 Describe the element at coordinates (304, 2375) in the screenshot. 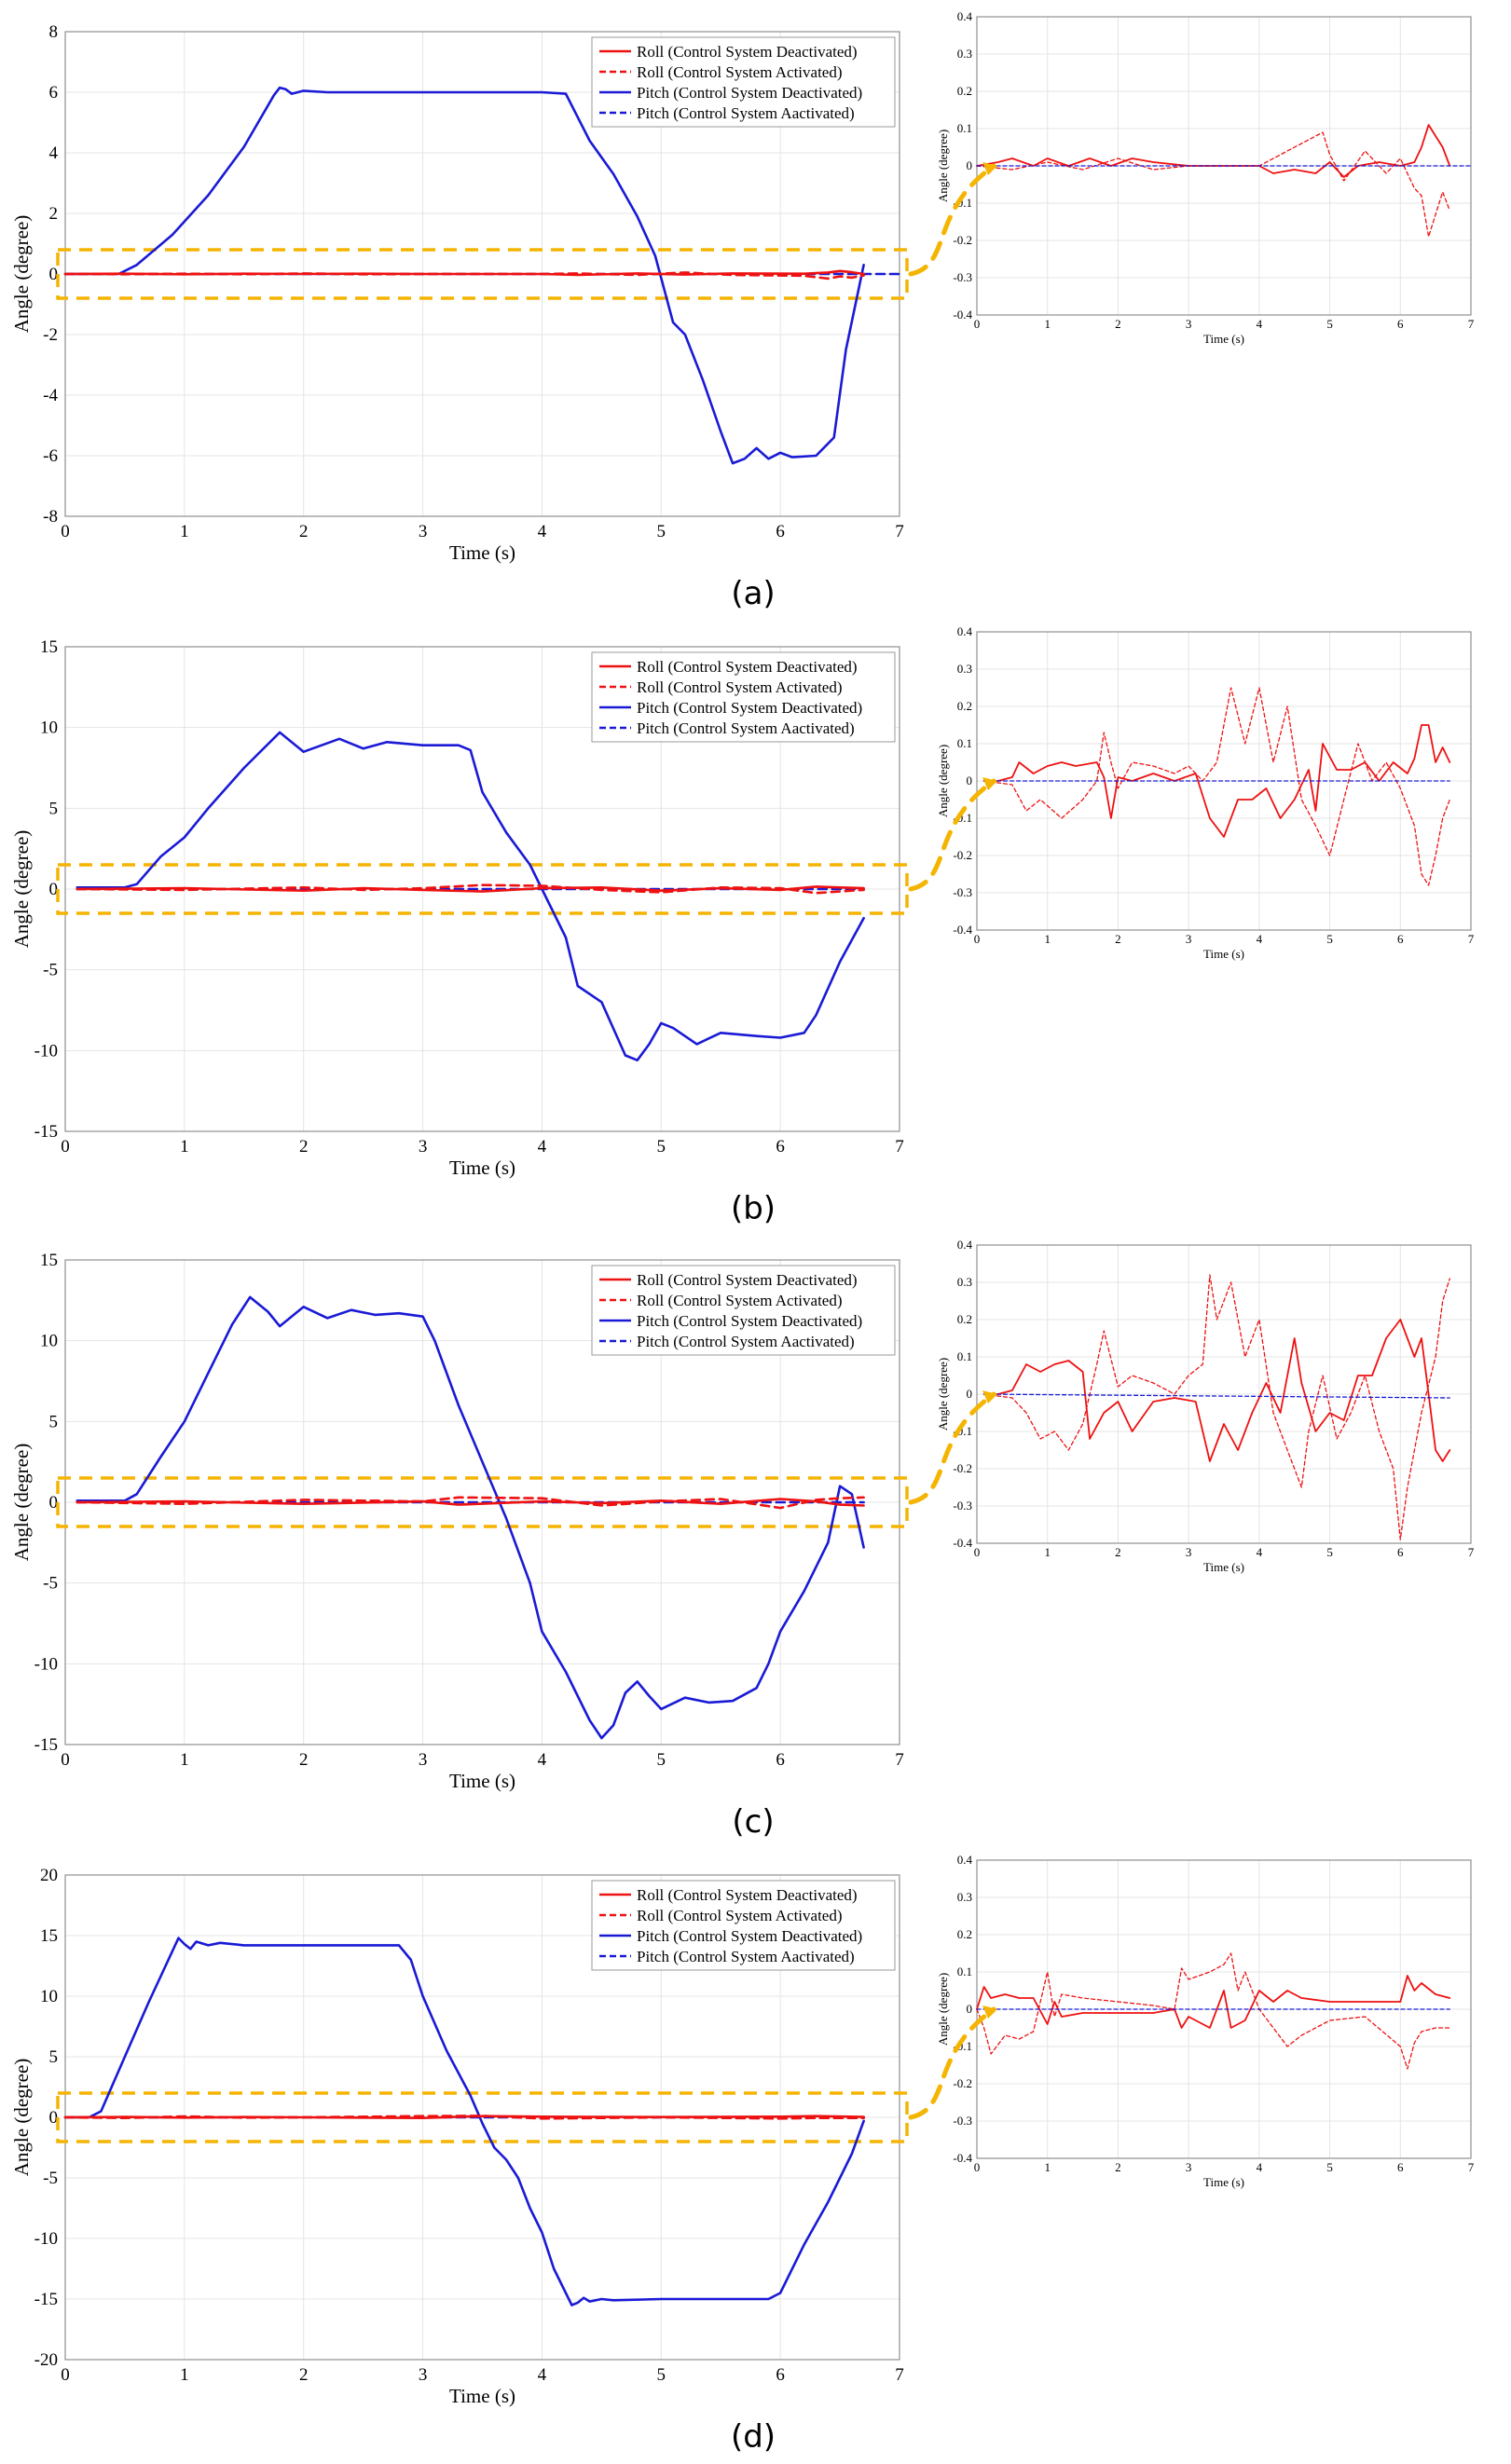

I see `panel-d-main-xtick-label: 2` at that location.